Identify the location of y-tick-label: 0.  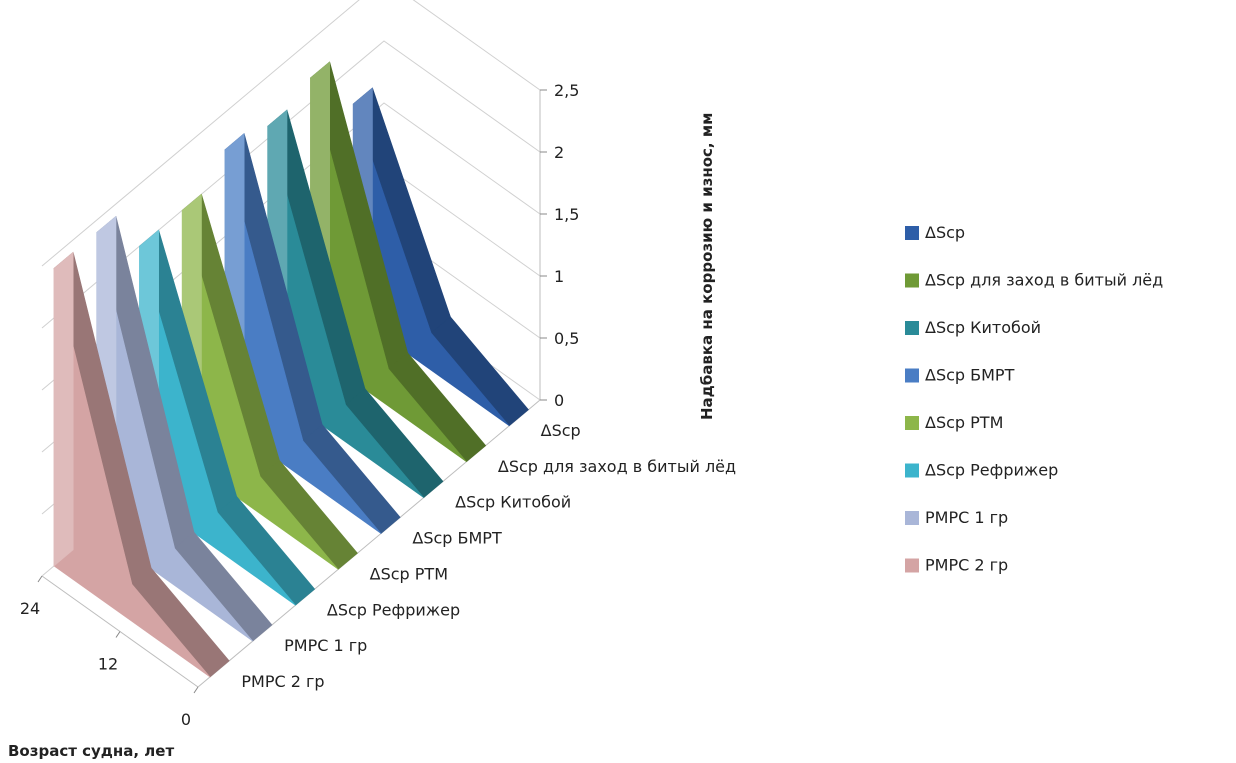
(559, 400).